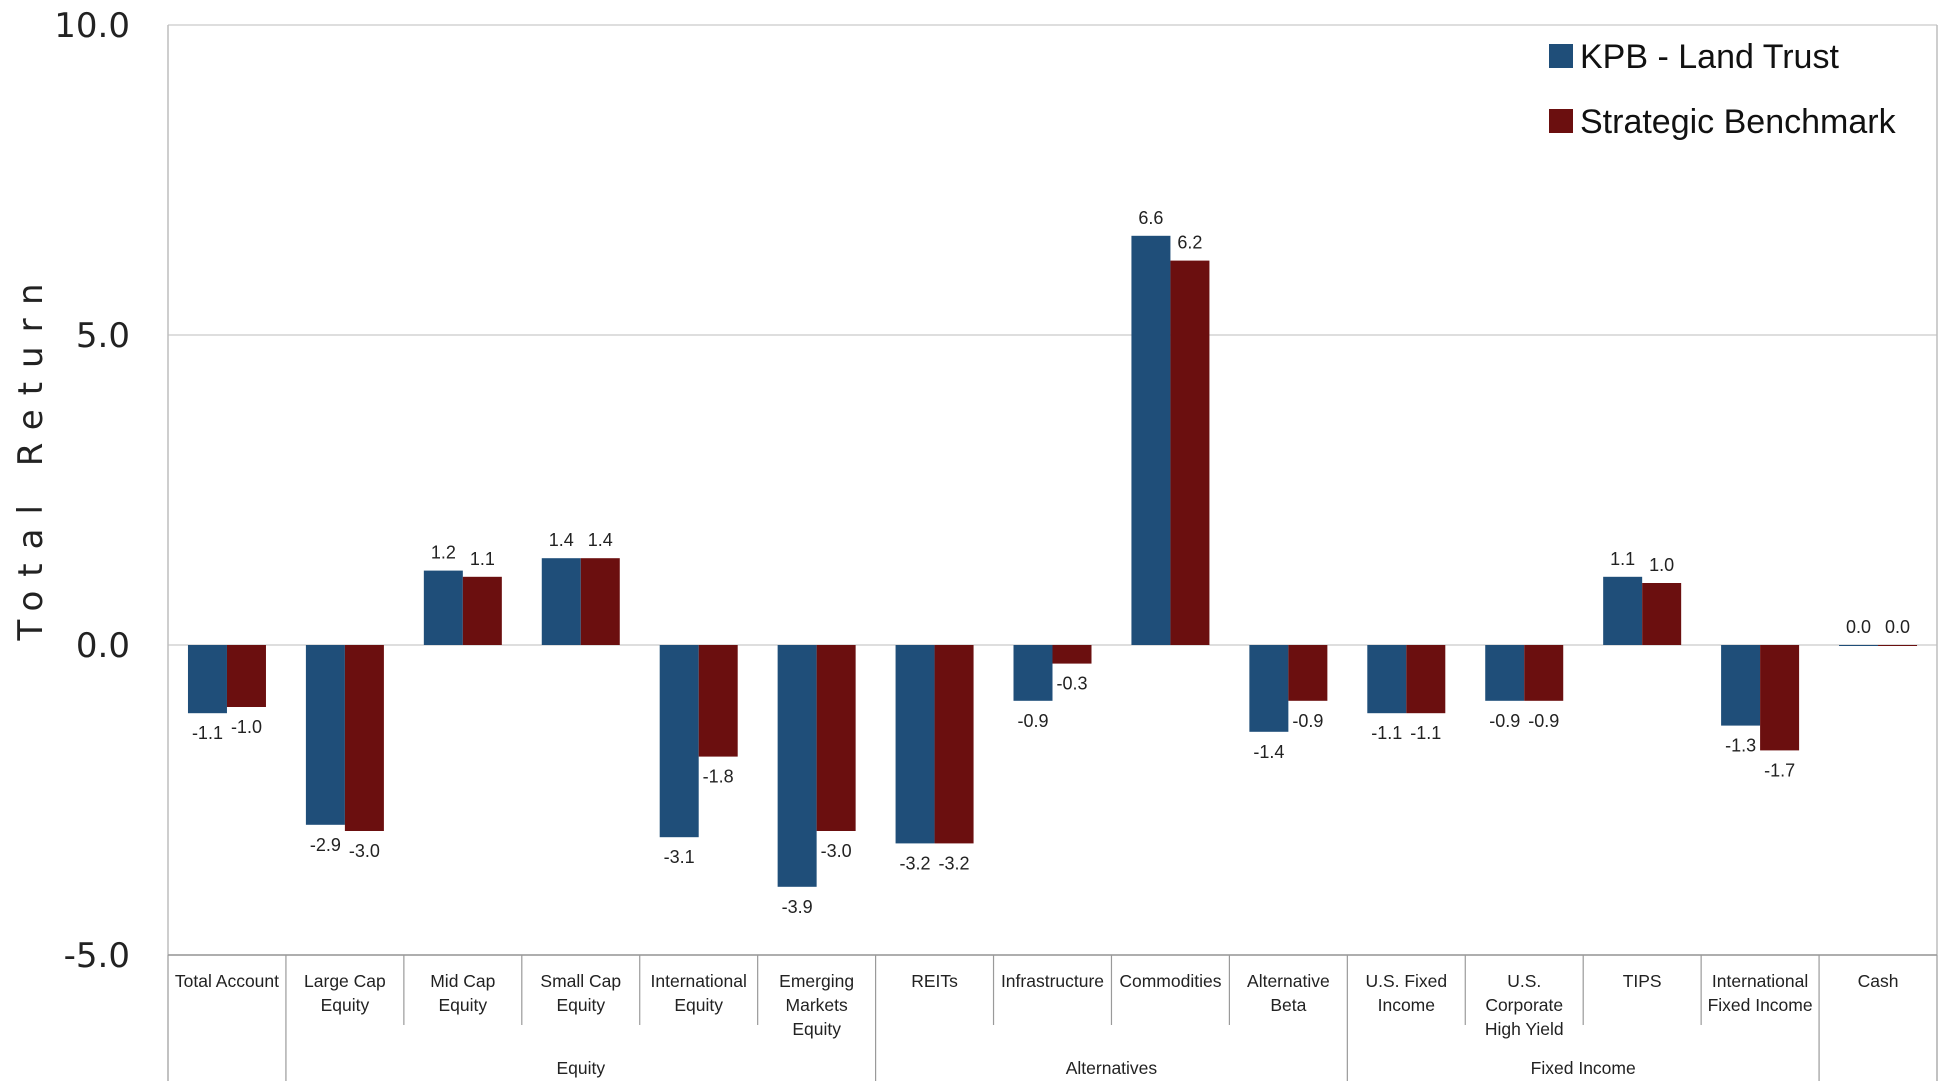  Describe the element at coordinates (227, 981) in the screenshot. I see `category-label: Total Account` at that location.